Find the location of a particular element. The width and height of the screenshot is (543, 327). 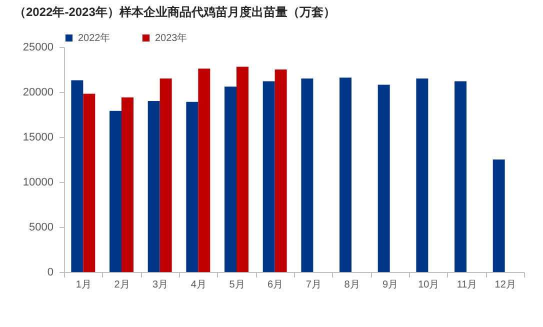

y-tick-label: 25000 is located at coordinates (38, 48).